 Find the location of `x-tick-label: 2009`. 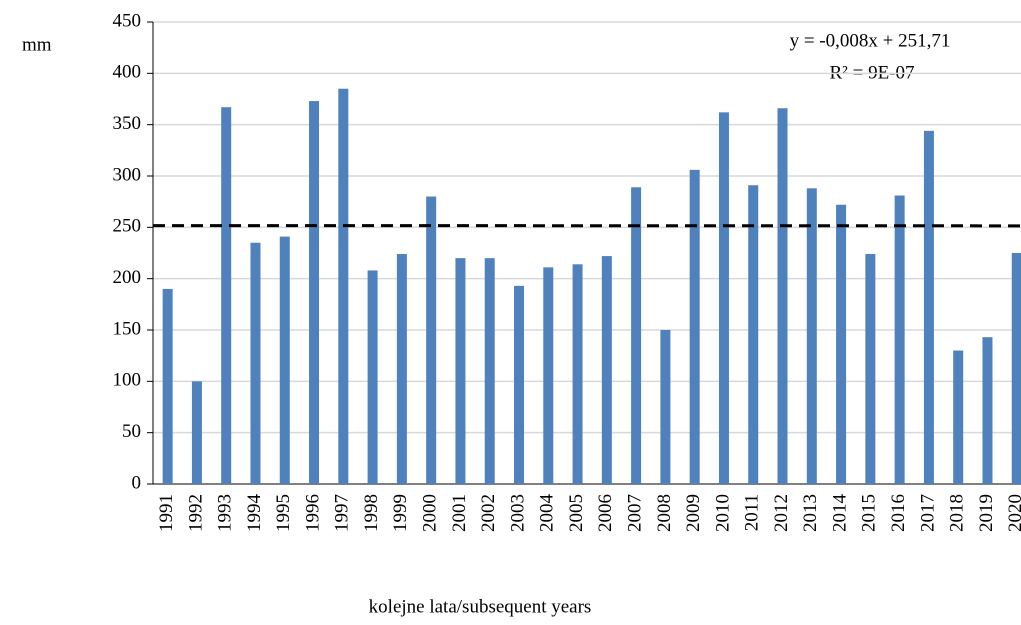

x-tick-label: 2009 is located at coordinates (693, 513).